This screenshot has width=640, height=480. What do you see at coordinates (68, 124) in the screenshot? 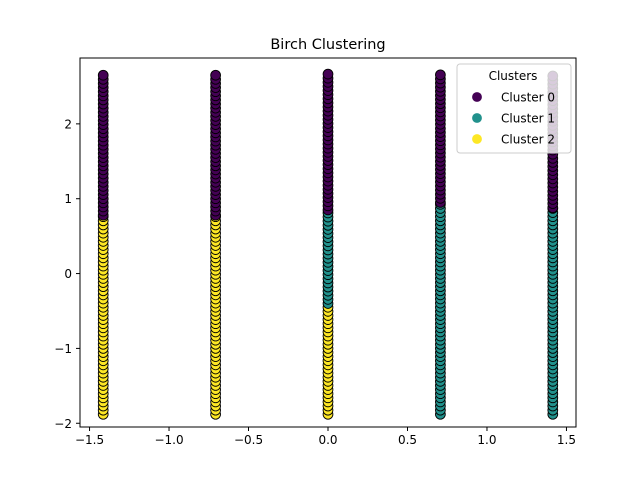
I see `y-tick-label: 2` at bounding box center [68, 124].